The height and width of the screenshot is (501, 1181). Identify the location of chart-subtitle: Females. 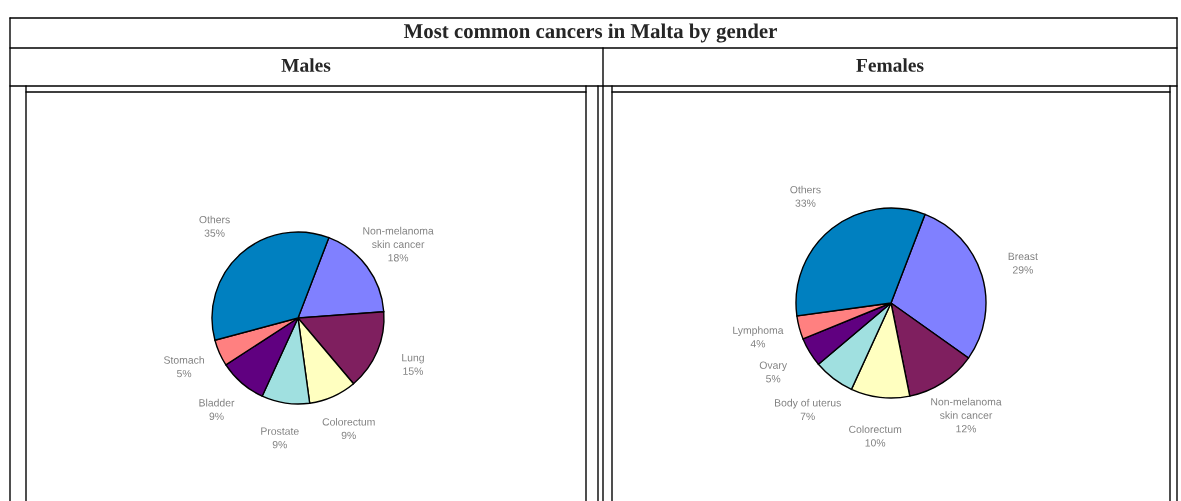
(890, 65).